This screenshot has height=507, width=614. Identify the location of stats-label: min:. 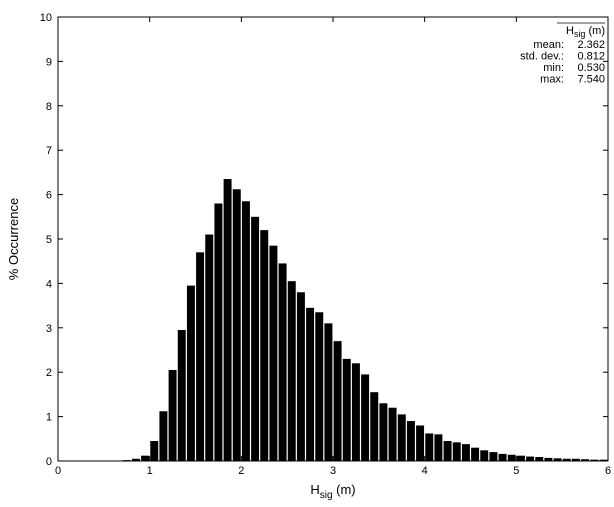
(553, 68).